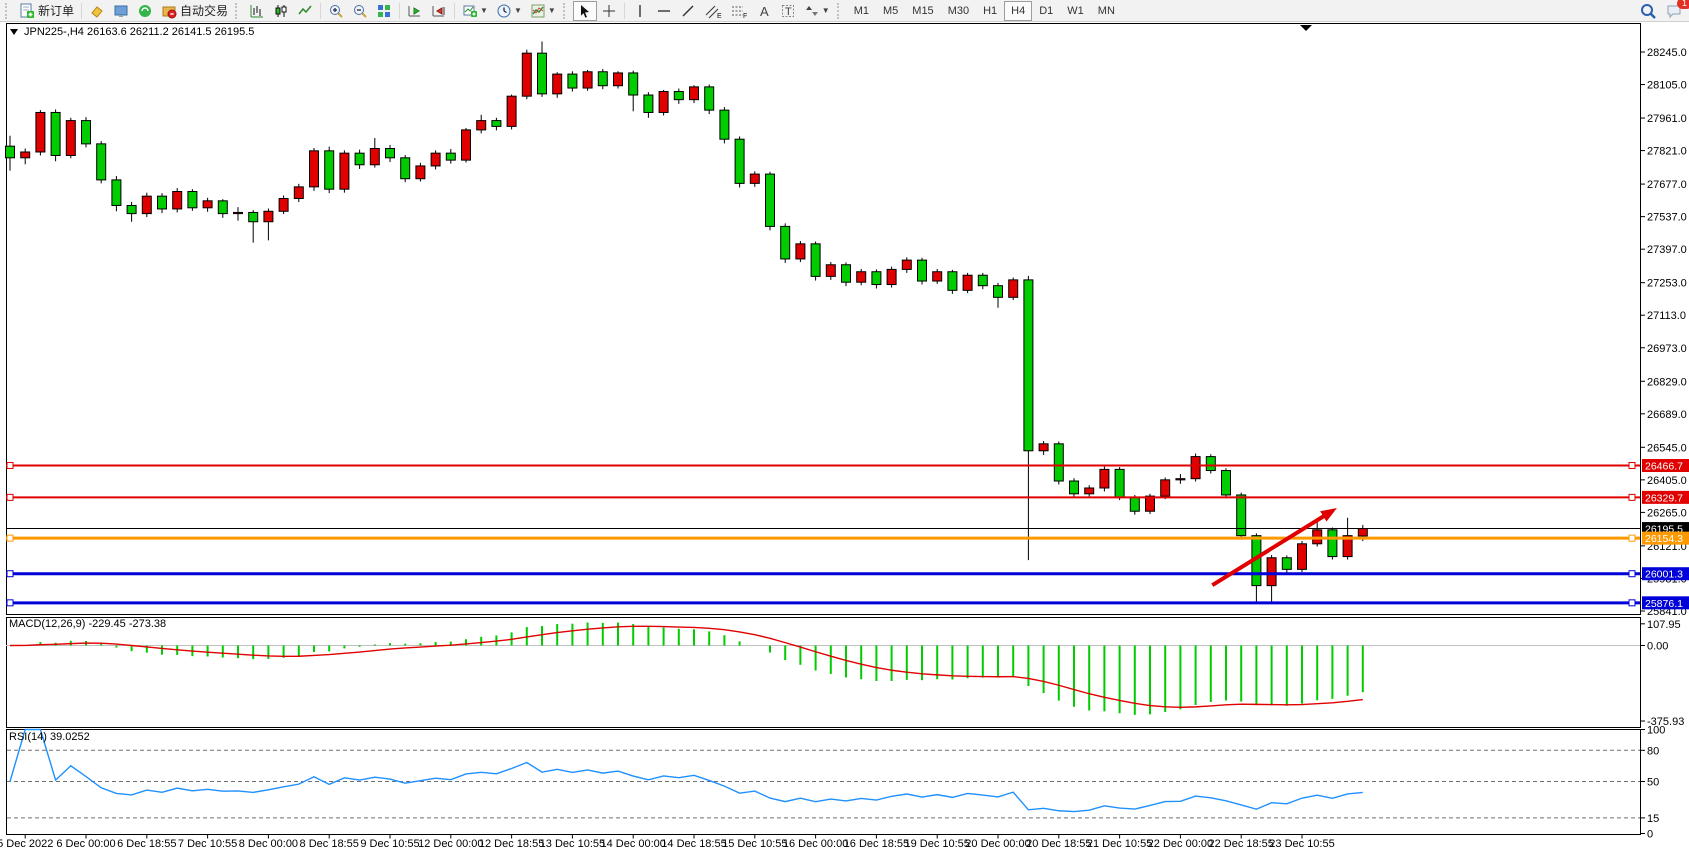 This screenshot has width=1689, height=858. I want to click on price-axis-label: 28245.0, so click(1667, 53).